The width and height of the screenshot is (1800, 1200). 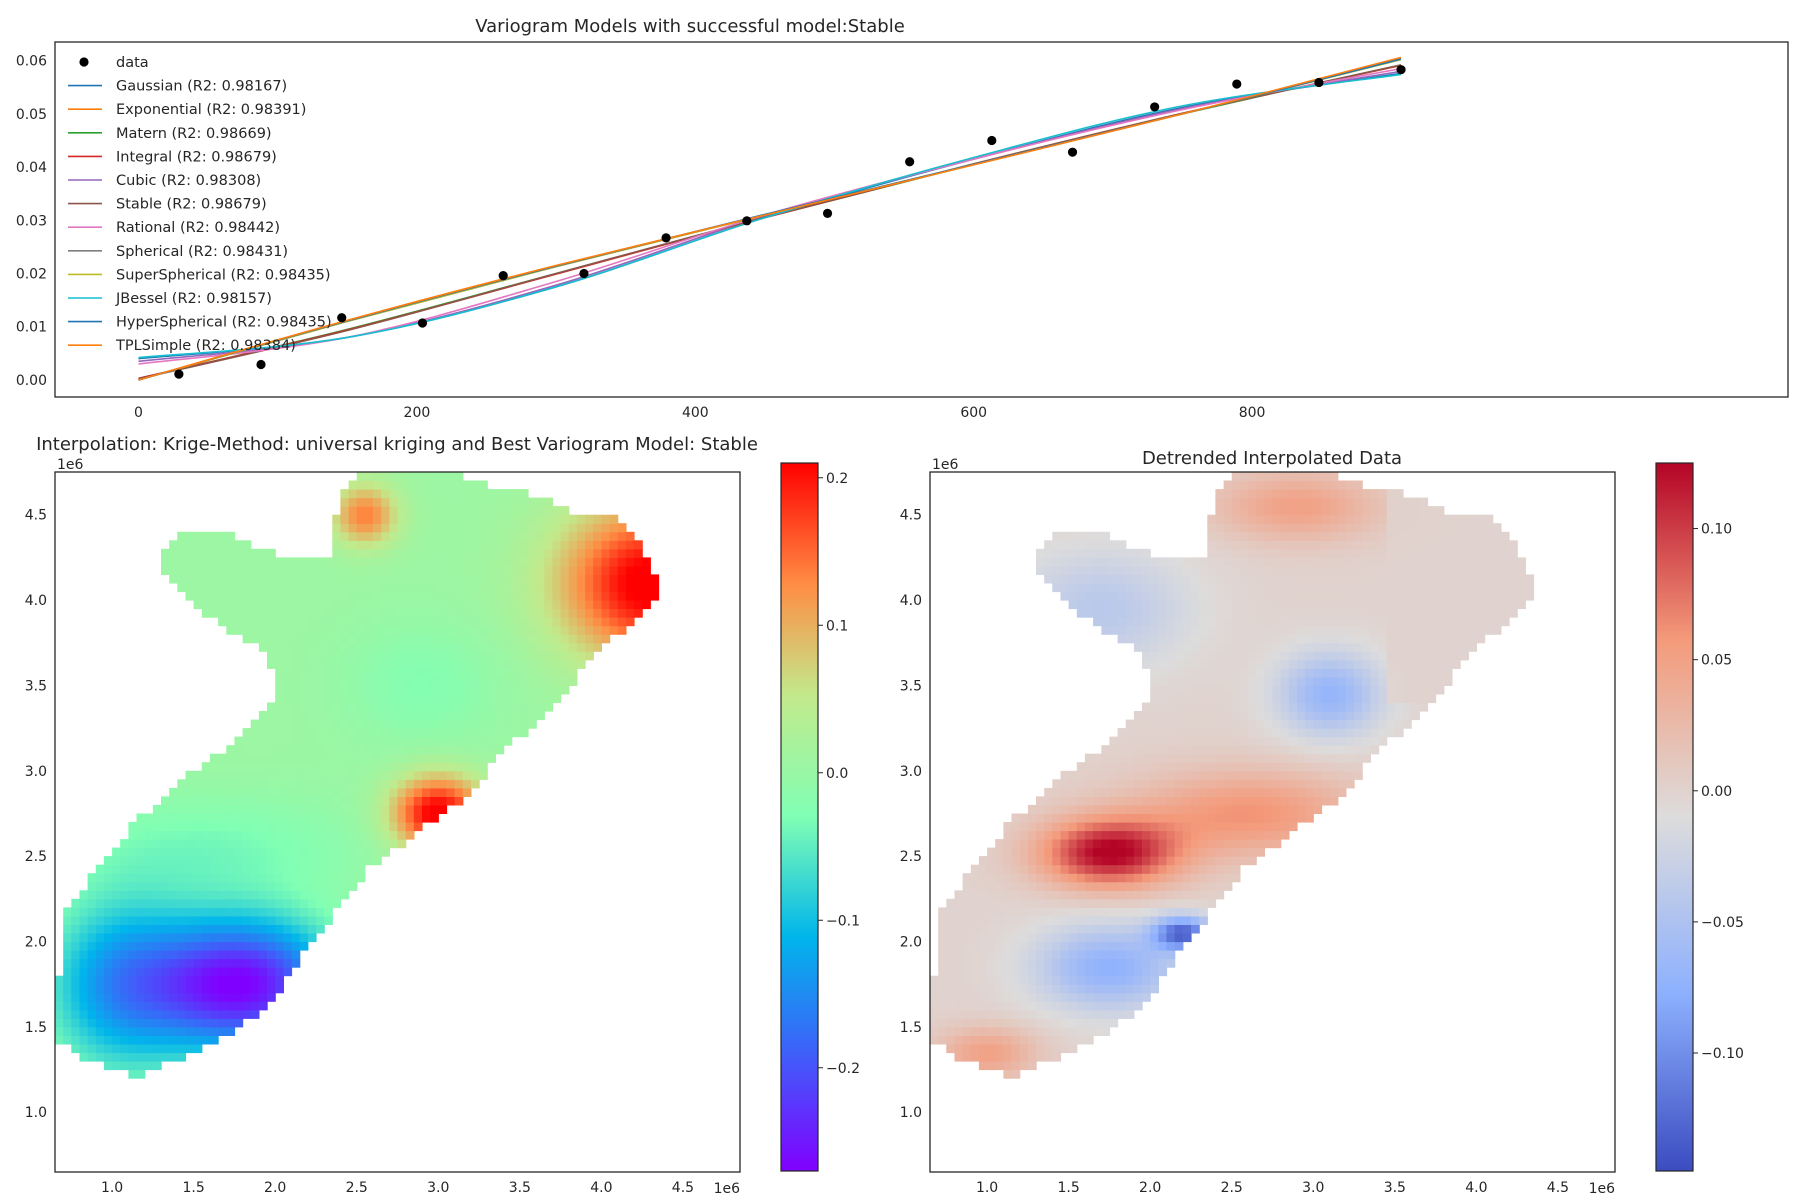 What do you see at coordinates (843, 1069) in the screenshot?
I see `colorbar-tick-label: −0.2` at bounding box center [843, 1069].